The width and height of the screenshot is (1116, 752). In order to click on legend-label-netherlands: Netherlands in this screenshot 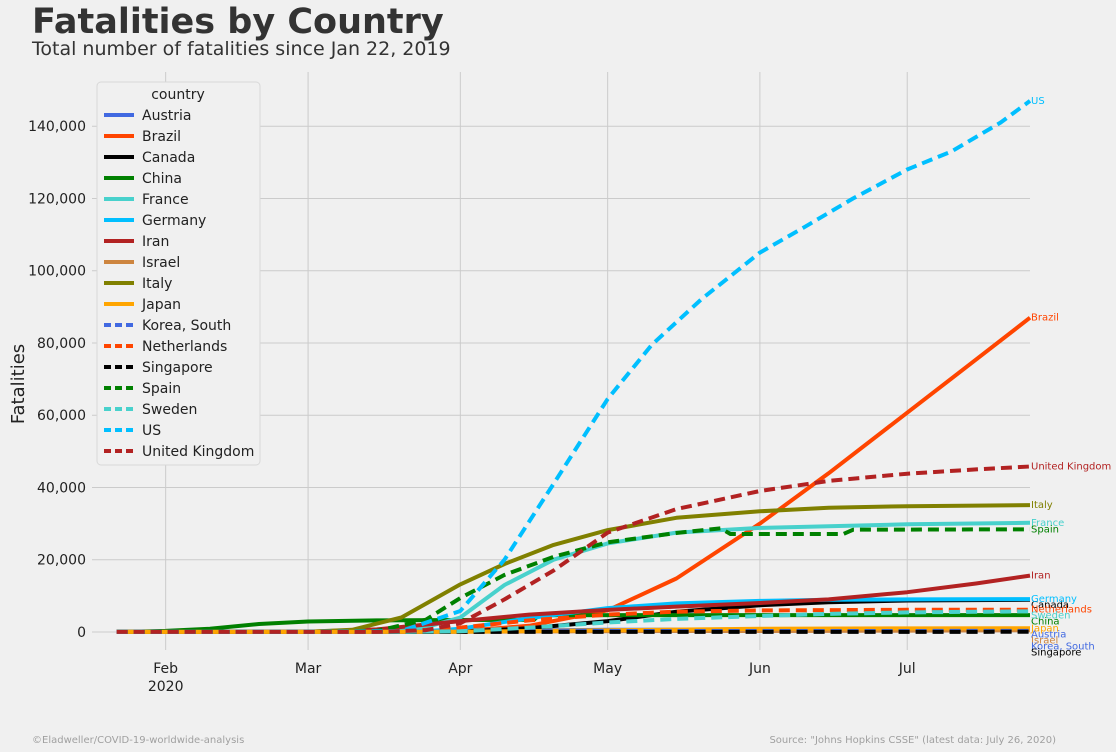, I will do `click(184, 347)`.